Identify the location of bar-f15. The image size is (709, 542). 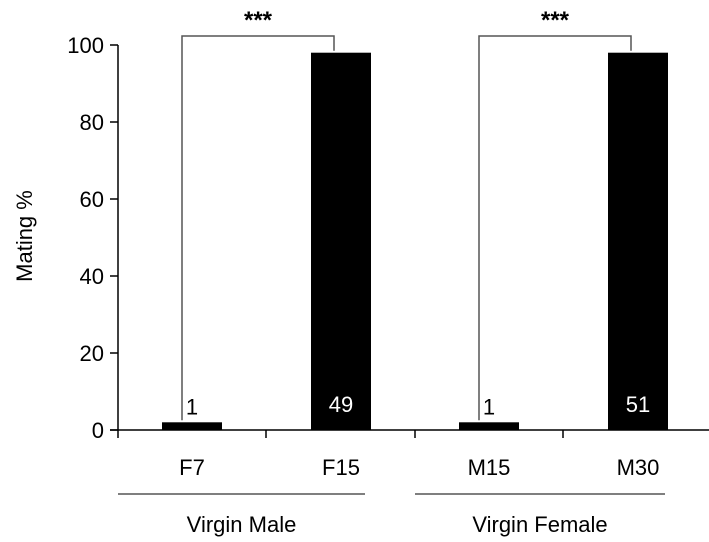
(341, 241).